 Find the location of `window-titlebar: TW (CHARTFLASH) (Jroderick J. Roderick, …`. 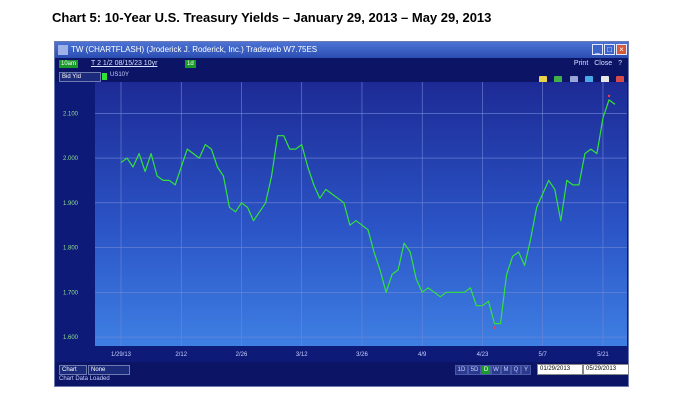

window-titlebar: TW (CHARTFLASH) (Jroderick J. Roderick, … is located at coordinates (341, 50).